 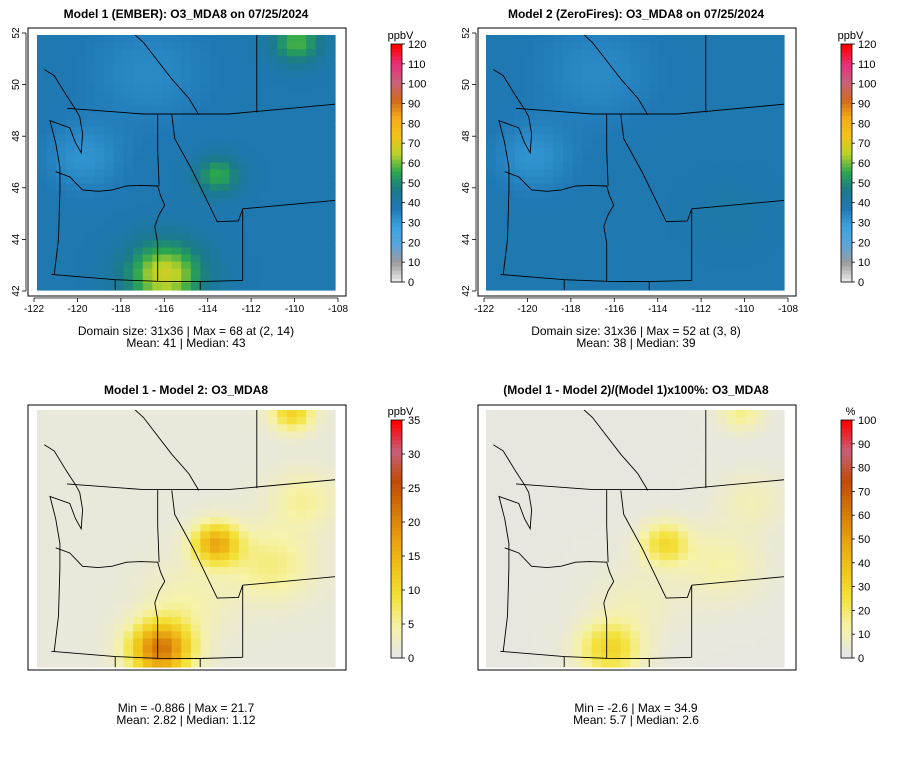 What do you see at coordinates (414, 144) in the screenshot?
I see `colorbar-tick-label: 70` at bounding box center [414, 144].